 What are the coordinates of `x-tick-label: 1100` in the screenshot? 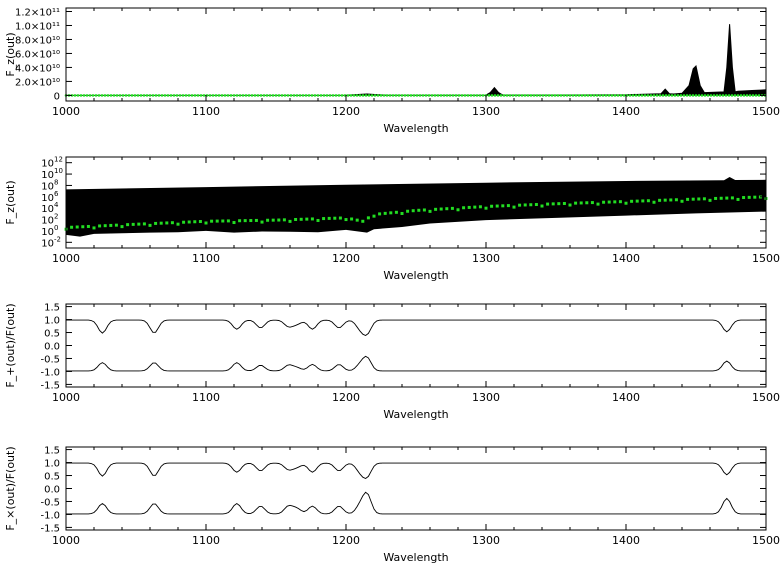 It's located at (206, 397).